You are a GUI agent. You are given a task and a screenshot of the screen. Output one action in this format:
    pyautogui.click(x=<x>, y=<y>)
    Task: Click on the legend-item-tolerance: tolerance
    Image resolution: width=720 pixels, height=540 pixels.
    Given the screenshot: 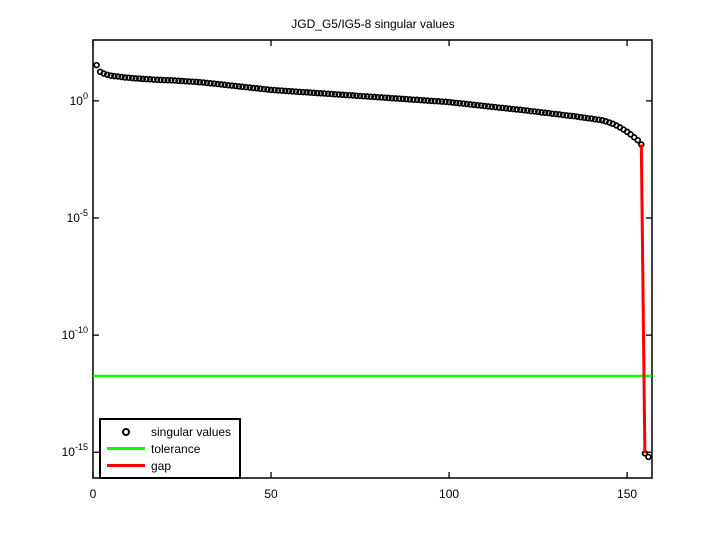 What is the action you would take?
    pyautogui.click(x=170, y=448)
    